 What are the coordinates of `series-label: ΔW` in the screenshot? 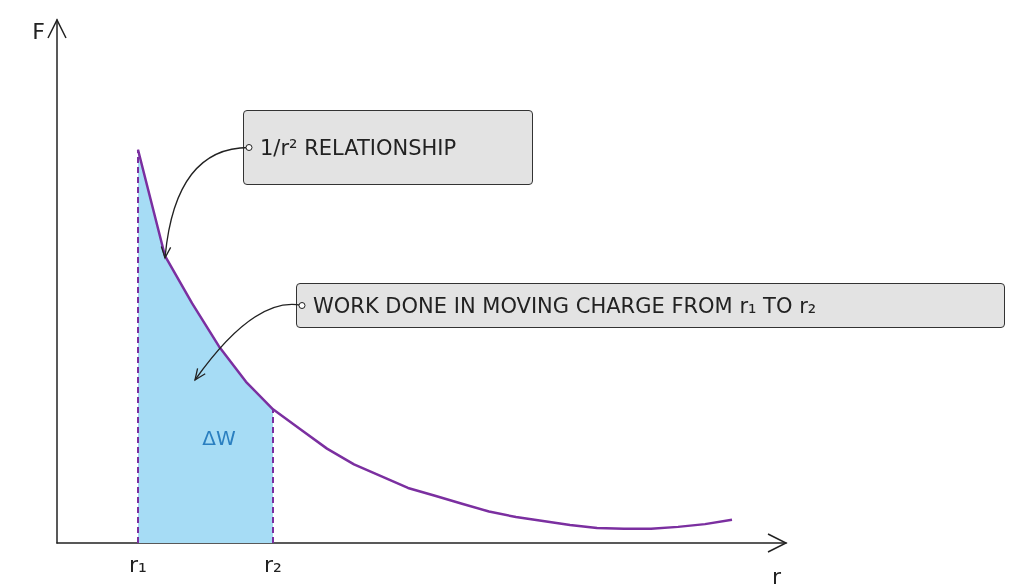 It's located at (219, 438).